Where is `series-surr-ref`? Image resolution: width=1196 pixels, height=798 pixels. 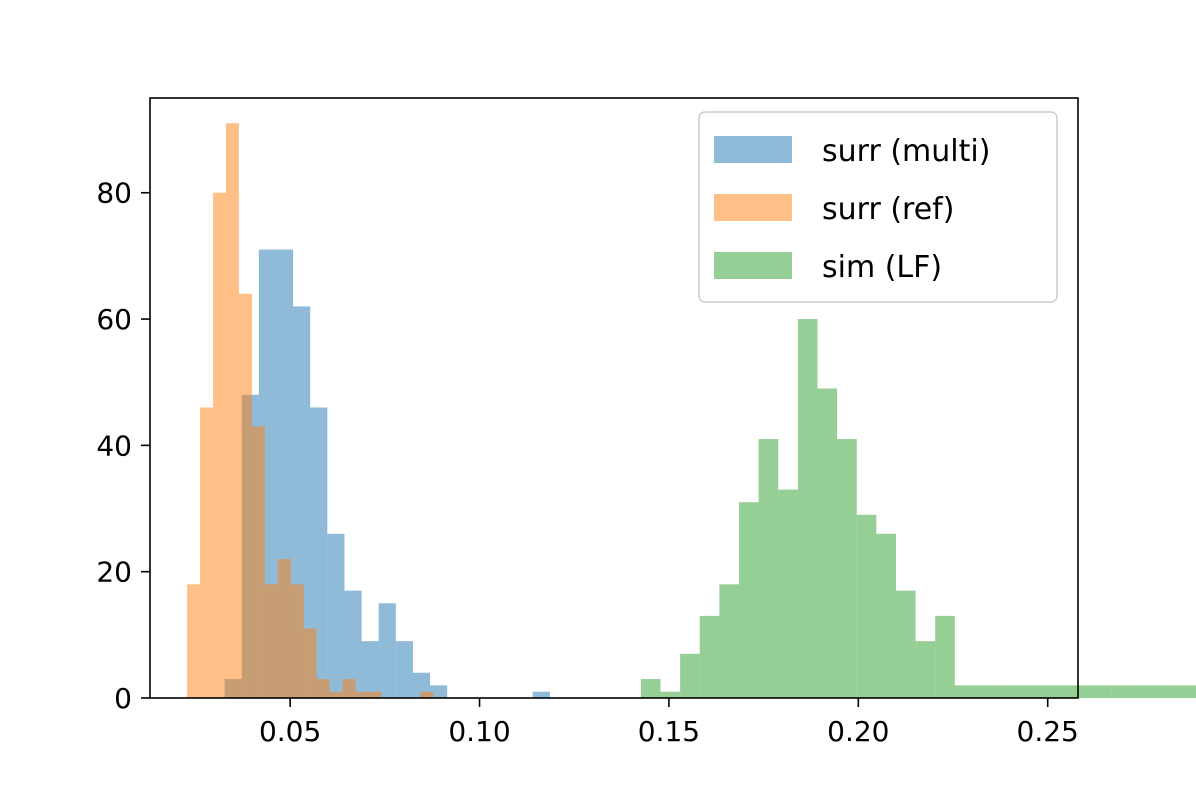 series-surr-ref is located at coordinates (310, 410).